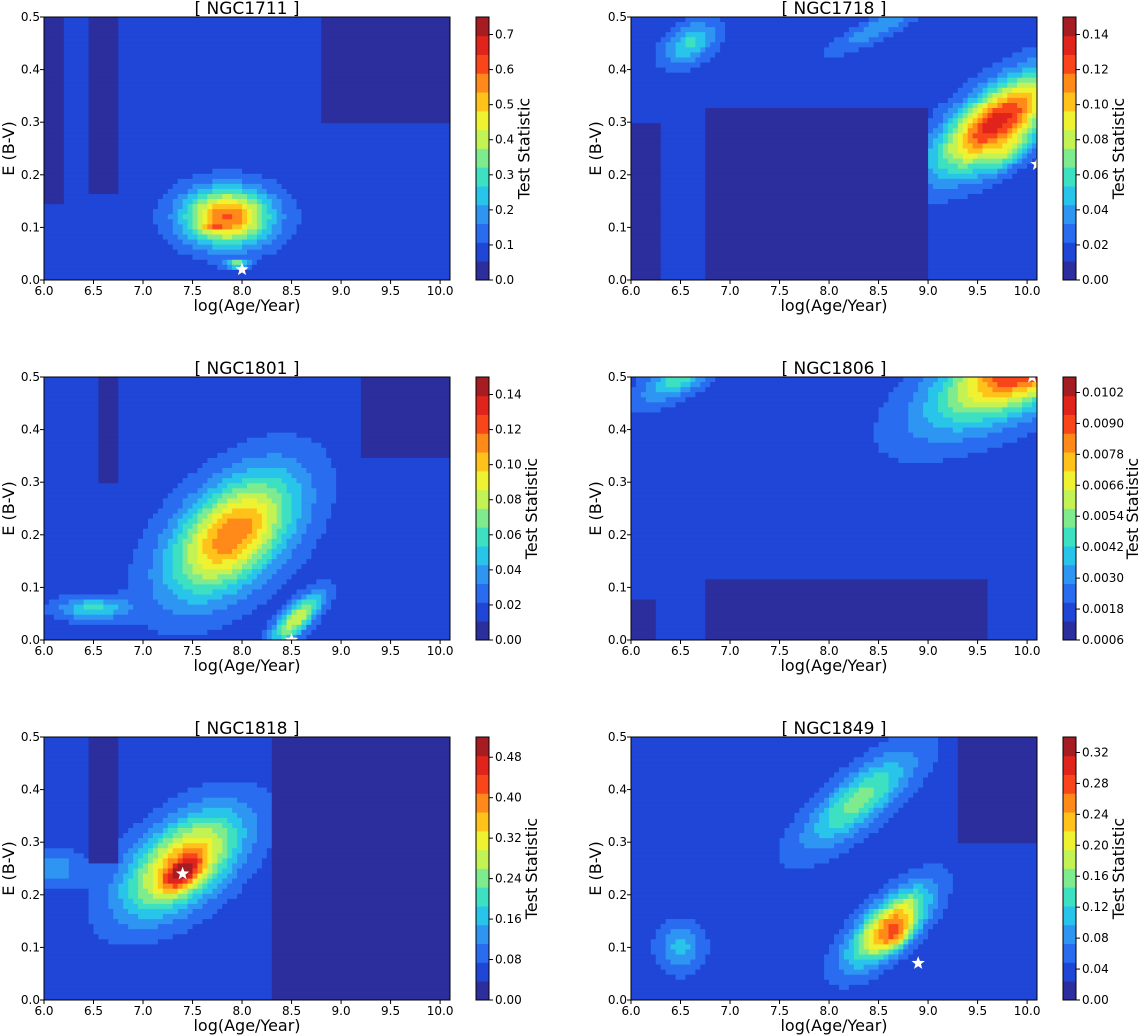 The width and height of the screenshot is (1138, 1035). I want to click on chart-title: [ NGC1718 ], so click(833, 9).